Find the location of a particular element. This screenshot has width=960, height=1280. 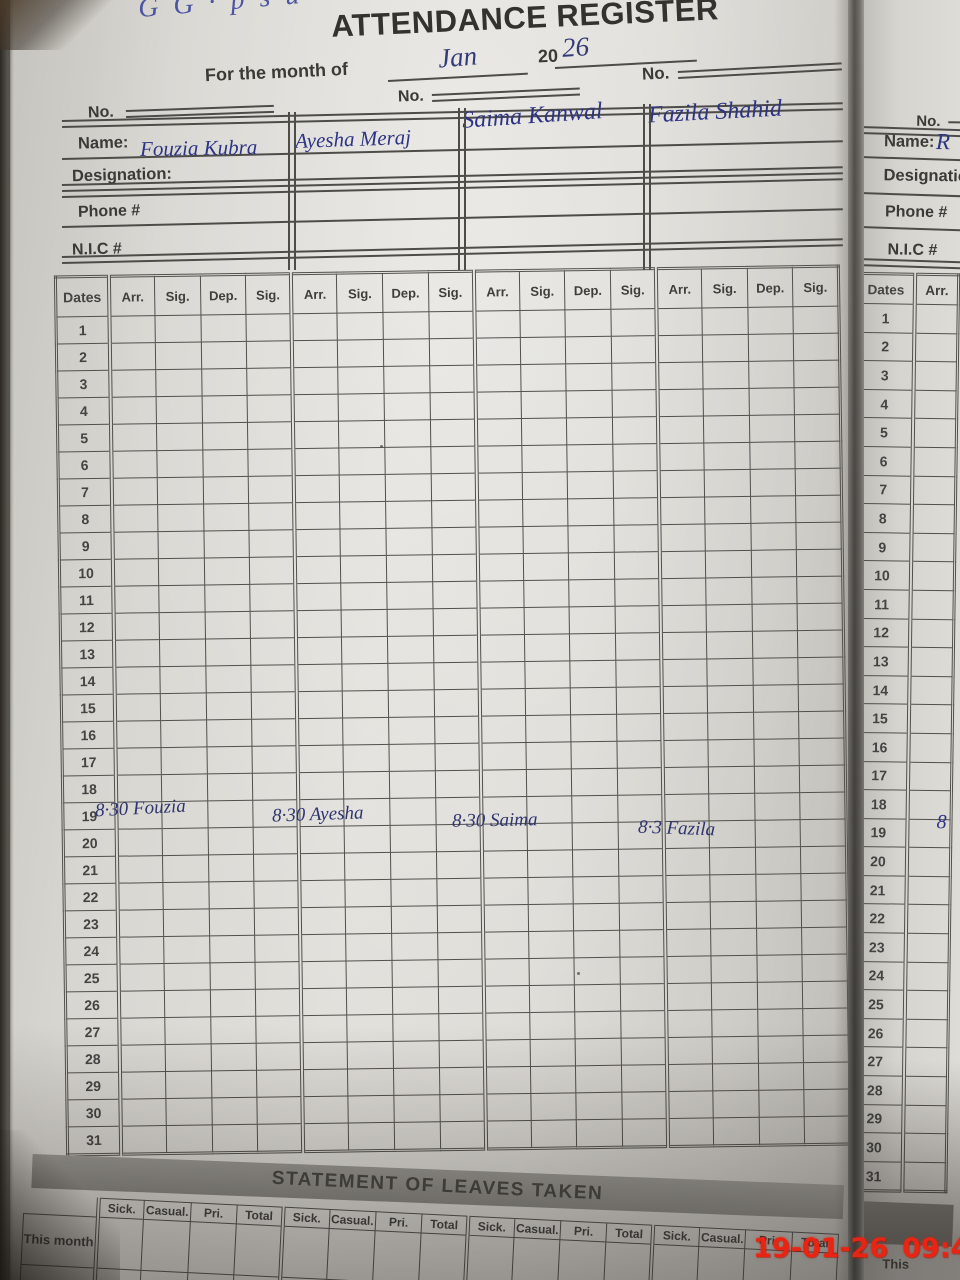

col-header: Dep. is located at coordinates (587, 289).